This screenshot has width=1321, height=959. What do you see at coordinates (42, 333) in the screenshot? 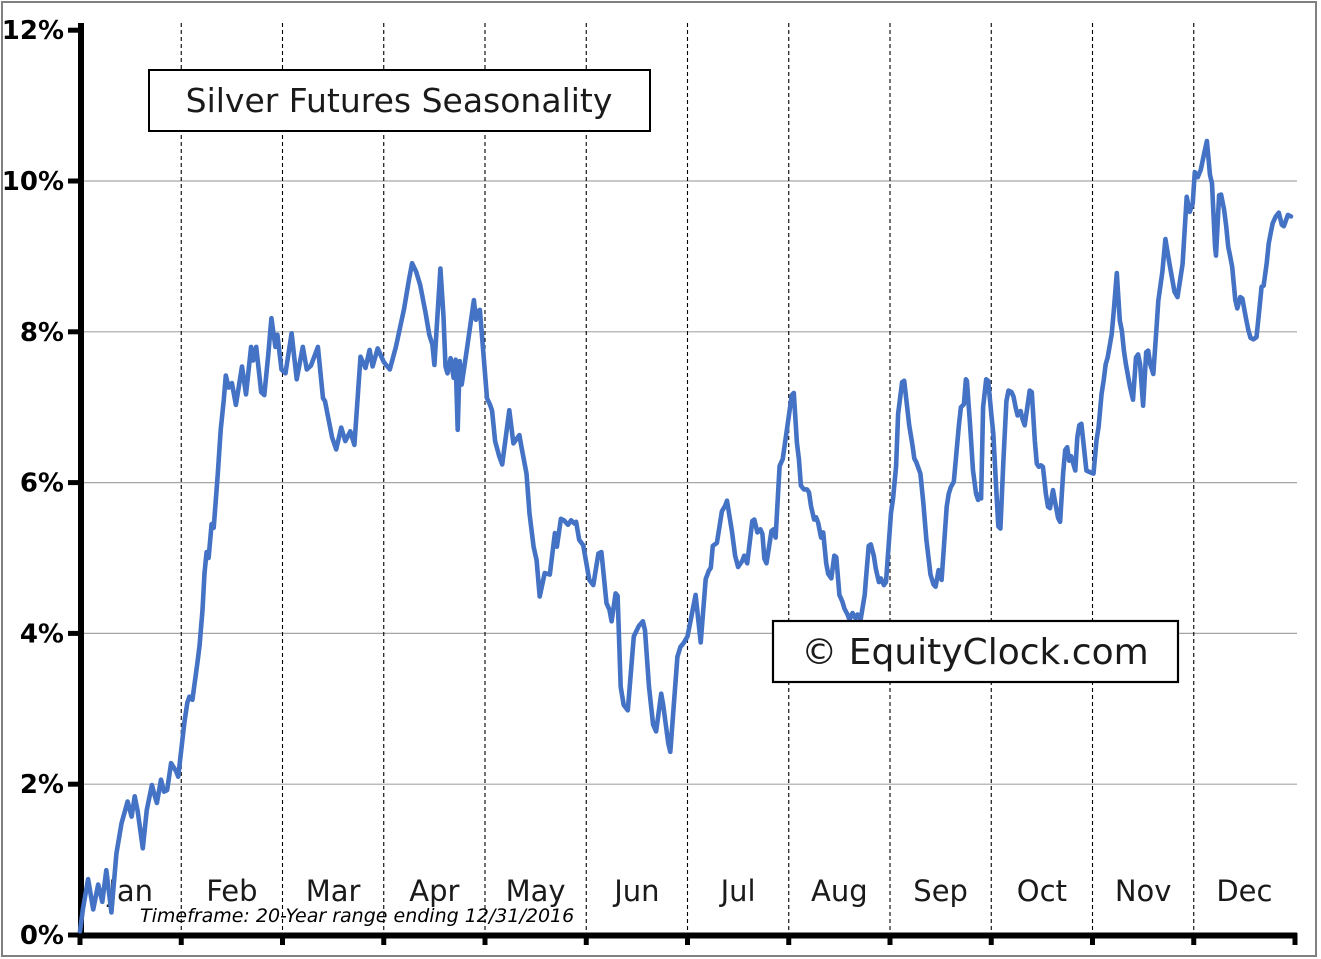
I see `y-label-8: 8%` at bounding box center [42, 333].